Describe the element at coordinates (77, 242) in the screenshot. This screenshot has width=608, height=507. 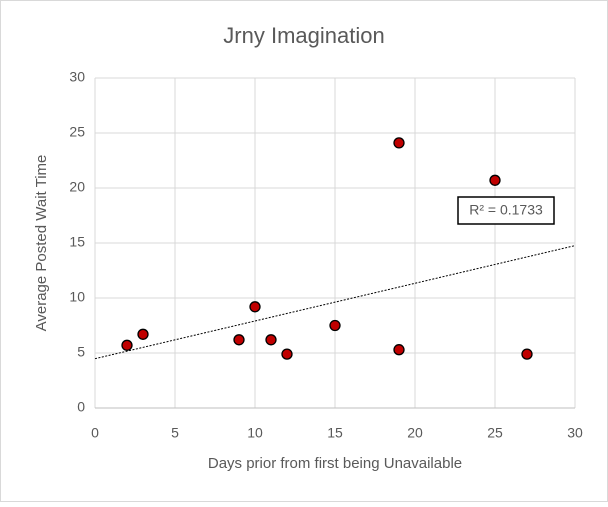
I see `y-tick-label: 15` at that location.